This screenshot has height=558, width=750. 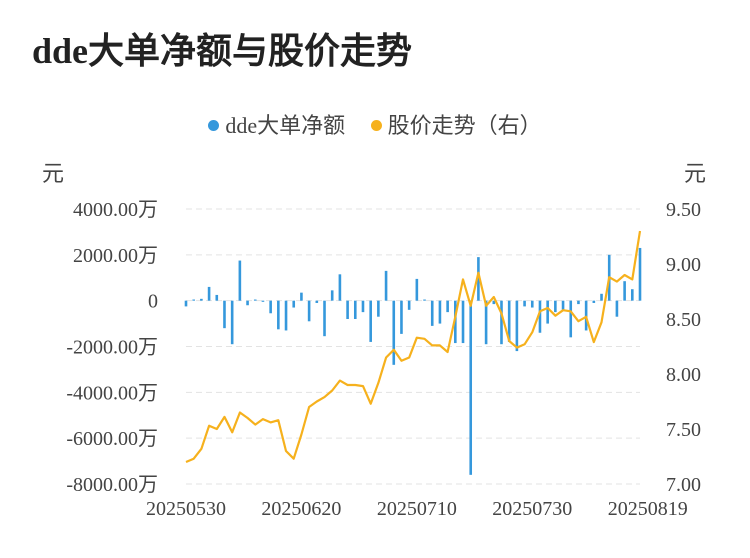 What do you see at coordinates (115, 210) in the screenshot?
I see `left-tick-label: 4000.00万` at bounding box center [115, 210].